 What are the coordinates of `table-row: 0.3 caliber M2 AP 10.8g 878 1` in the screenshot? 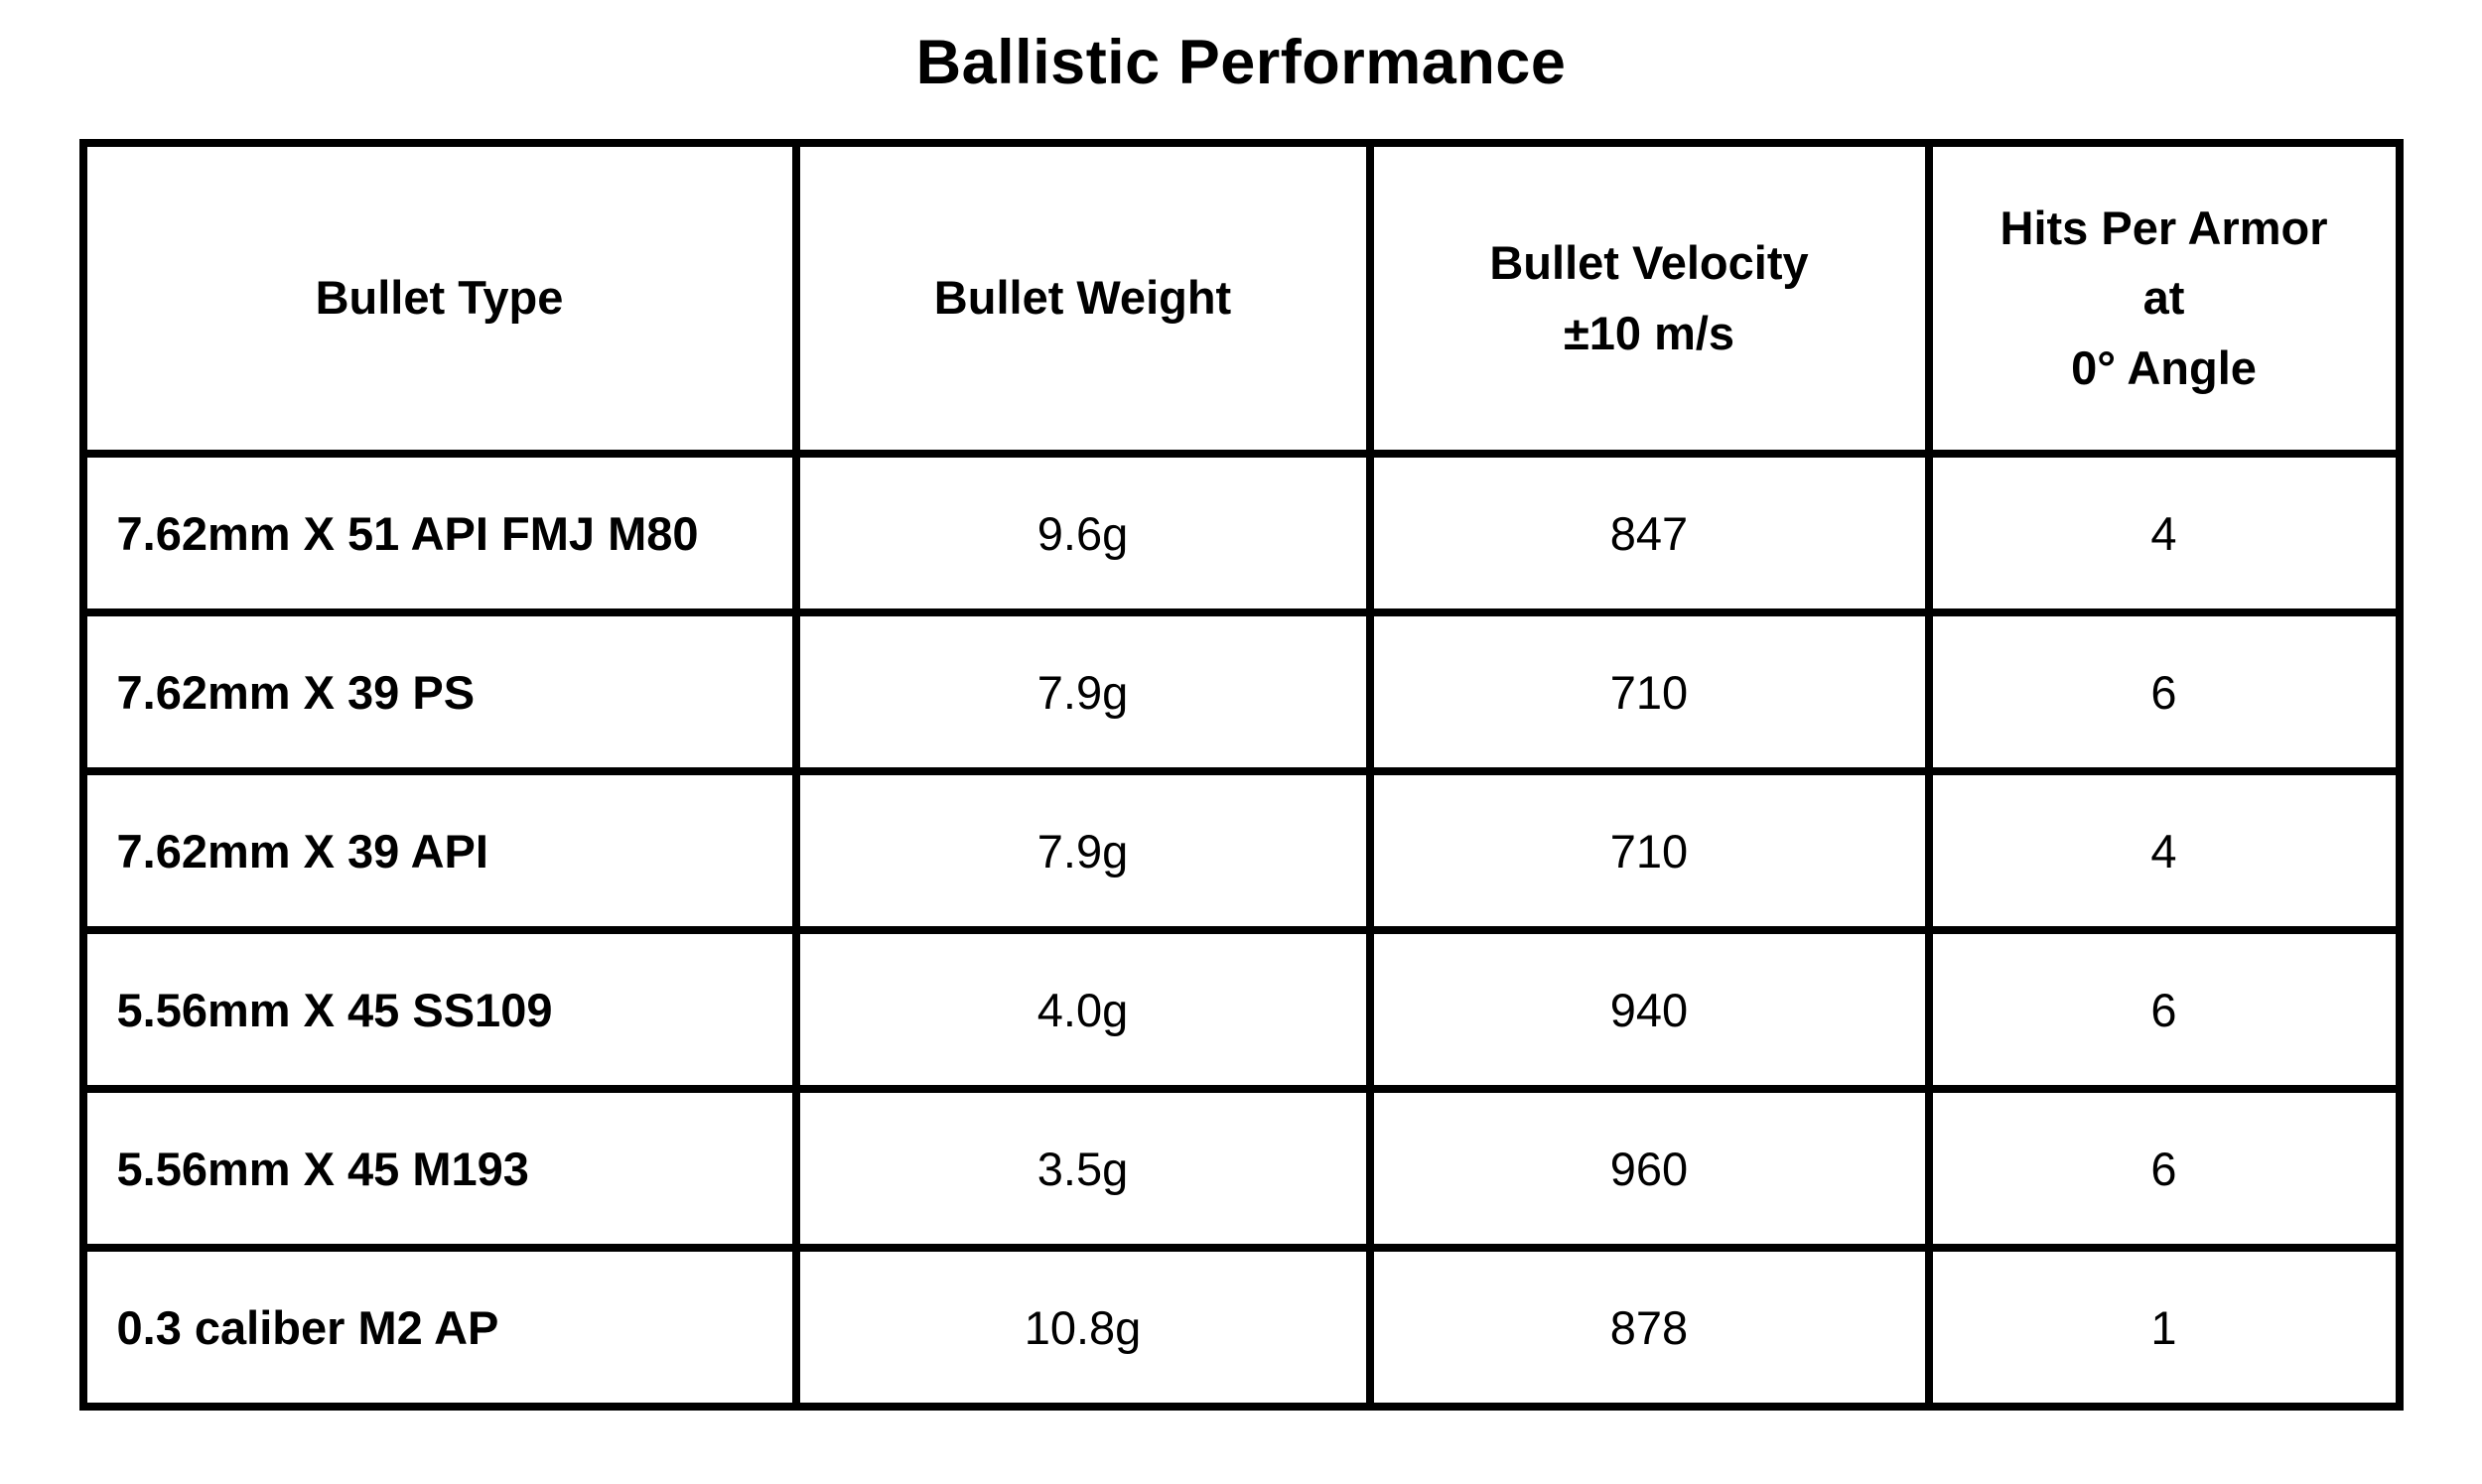 It's located at (1241, 1327).